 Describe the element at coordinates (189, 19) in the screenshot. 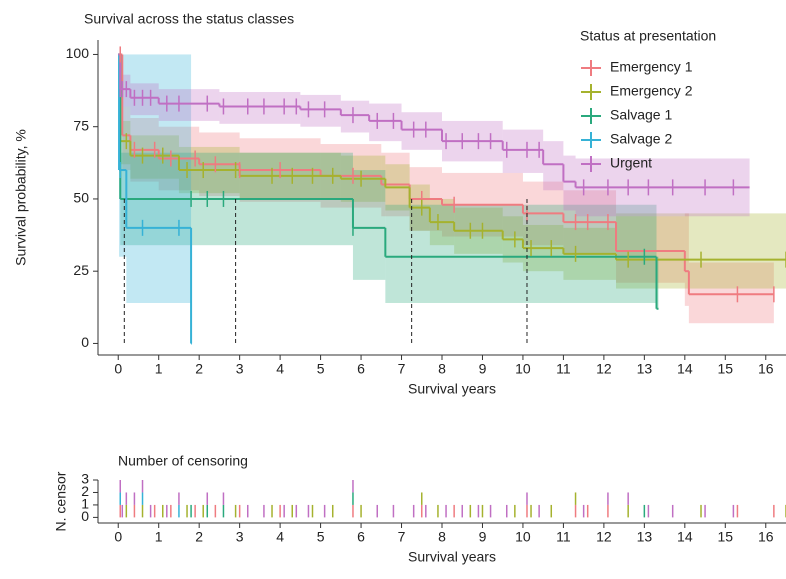

I see `chart-title: Survival across the status classes` at that location.